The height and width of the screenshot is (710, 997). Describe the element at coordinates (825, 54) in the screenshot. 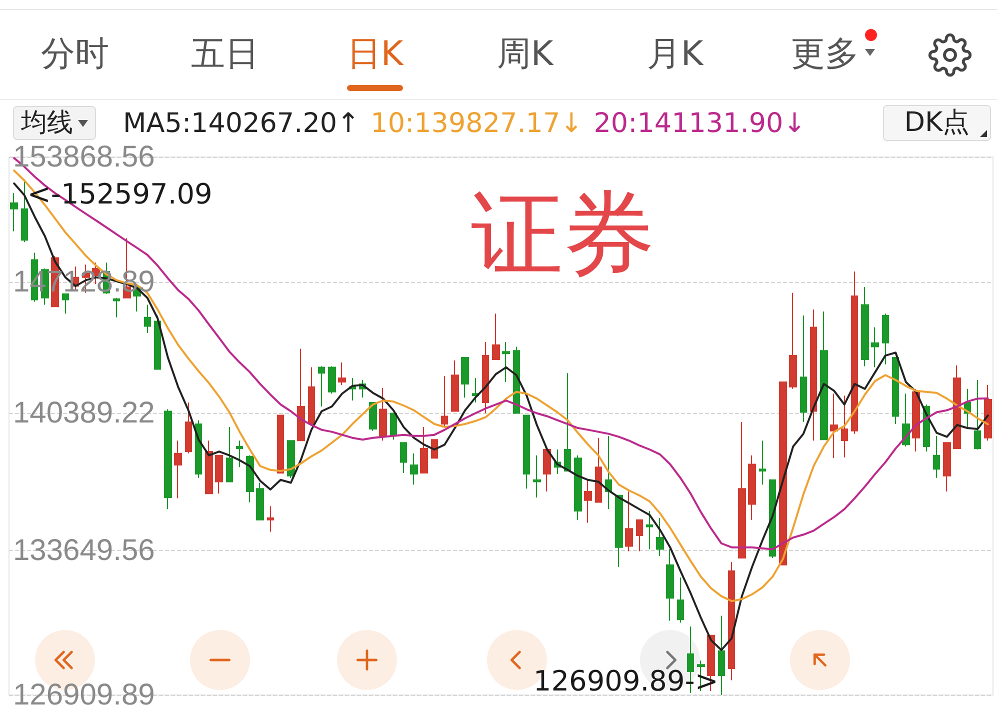

I see `text: 更多` at that location.